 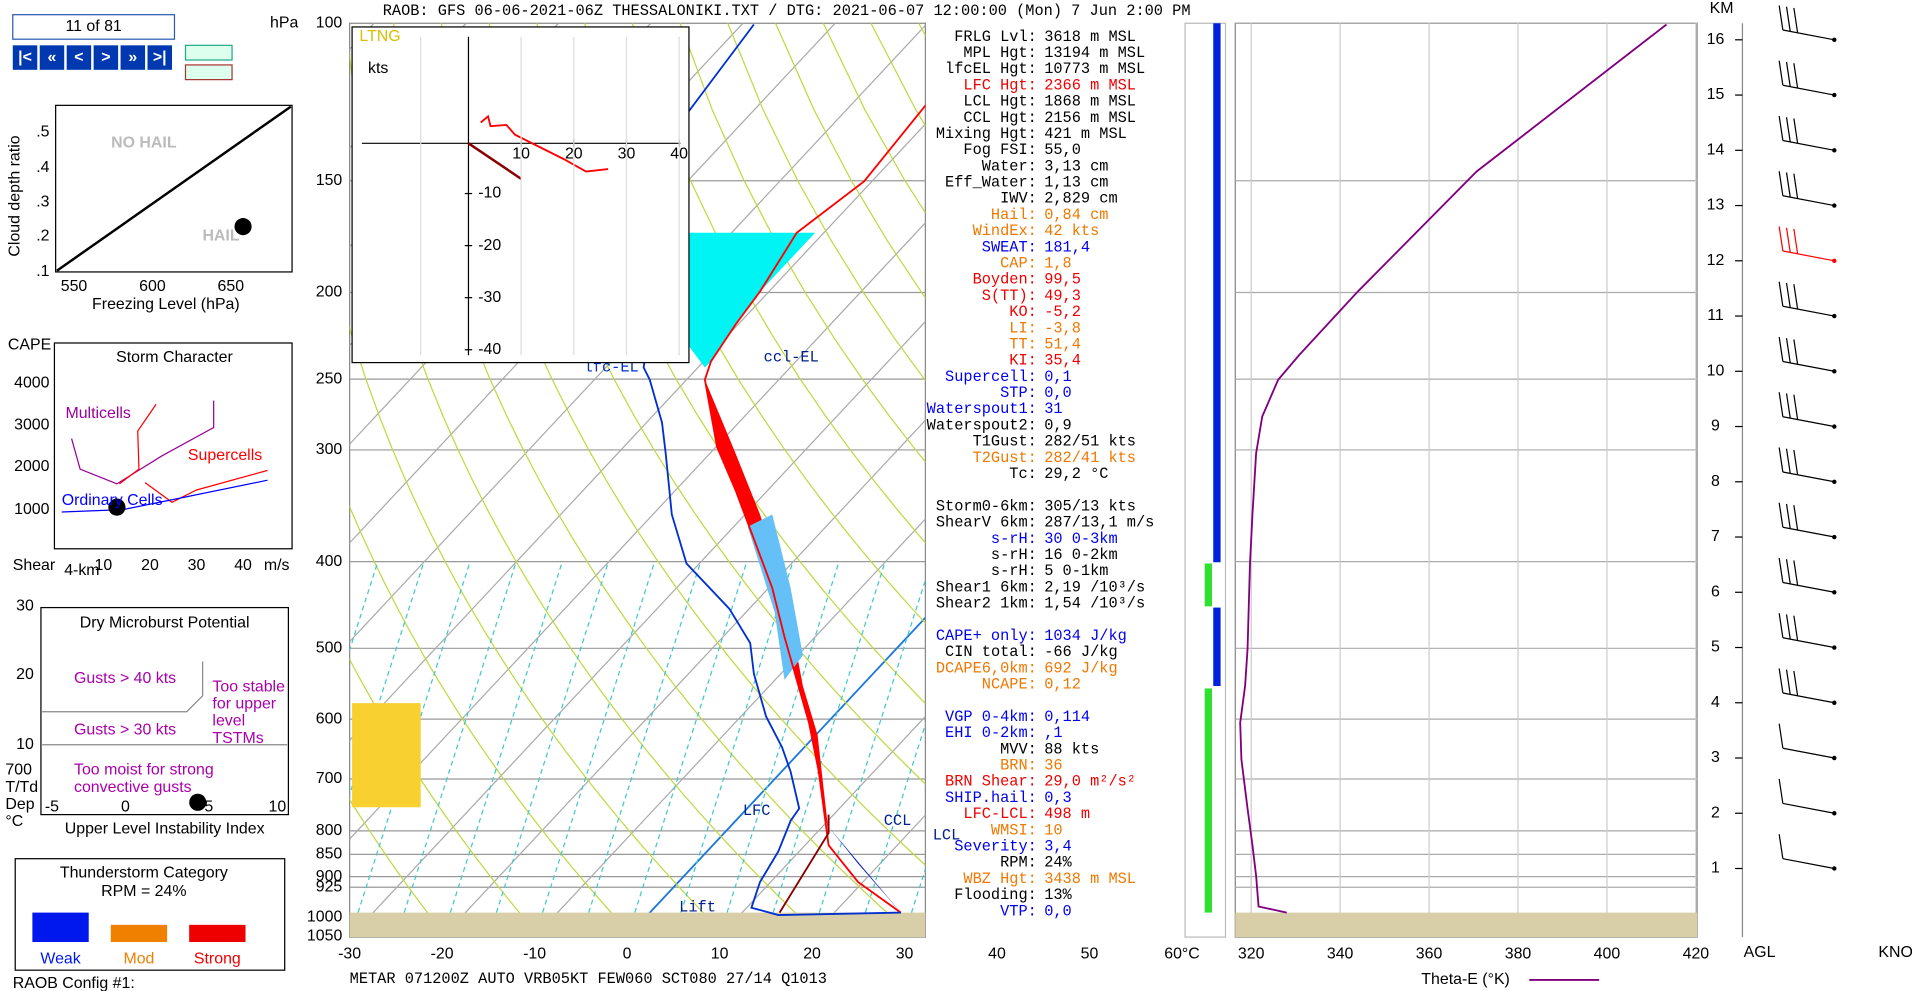 I want to click on index-value: 2156 m MSL, so click(x=1090, y=118).